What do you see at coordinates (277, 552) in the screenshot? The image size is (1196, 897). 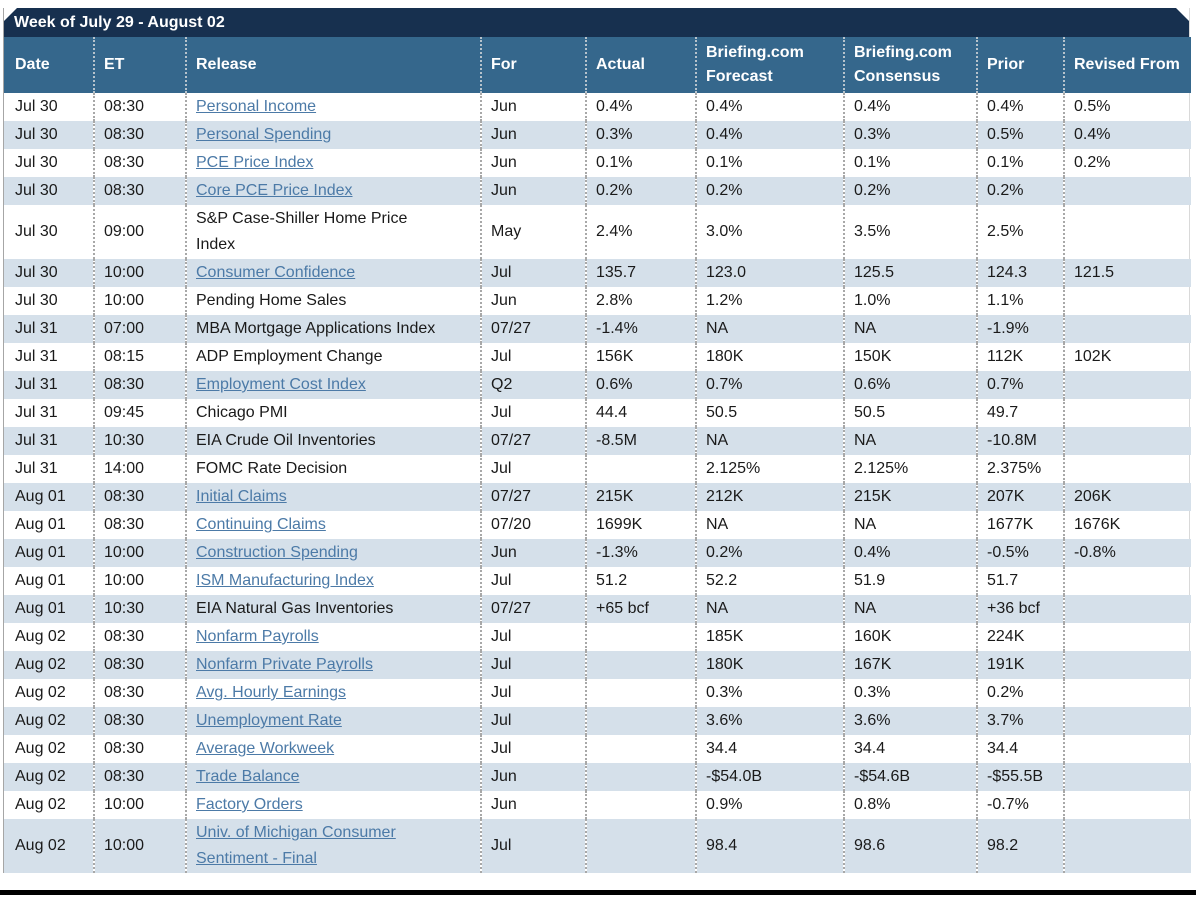 I see `release-link: Construction Spending` at bounding box center [277, 552].